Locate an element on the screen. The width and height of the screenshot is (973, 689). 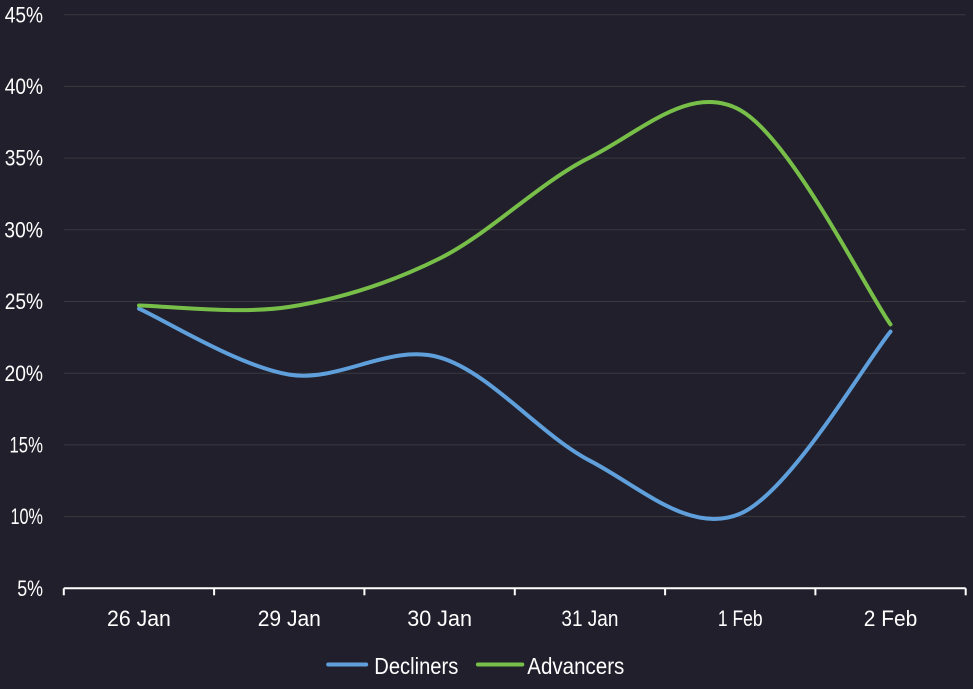
svg-text: 30% is located at coordinates (23, 229).